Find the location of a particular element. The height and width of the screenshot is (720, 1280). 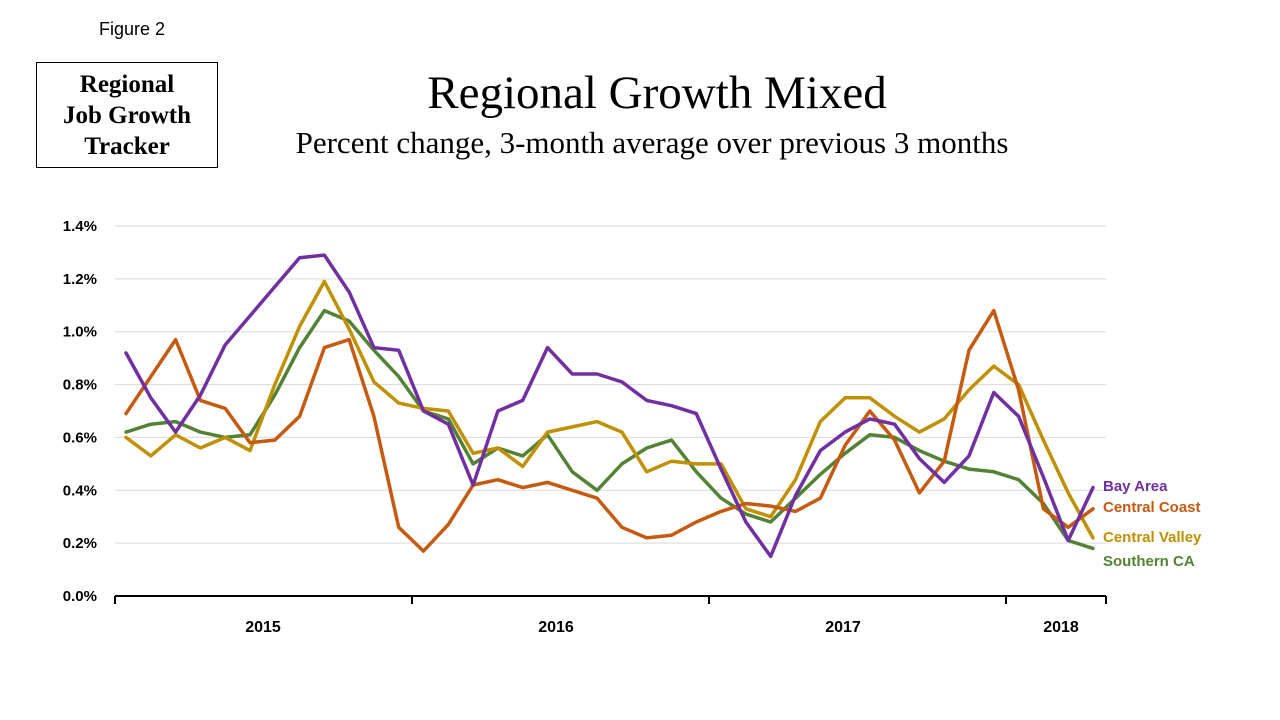

y-tick-label: 1.4% is located at coordinates (80, 226).